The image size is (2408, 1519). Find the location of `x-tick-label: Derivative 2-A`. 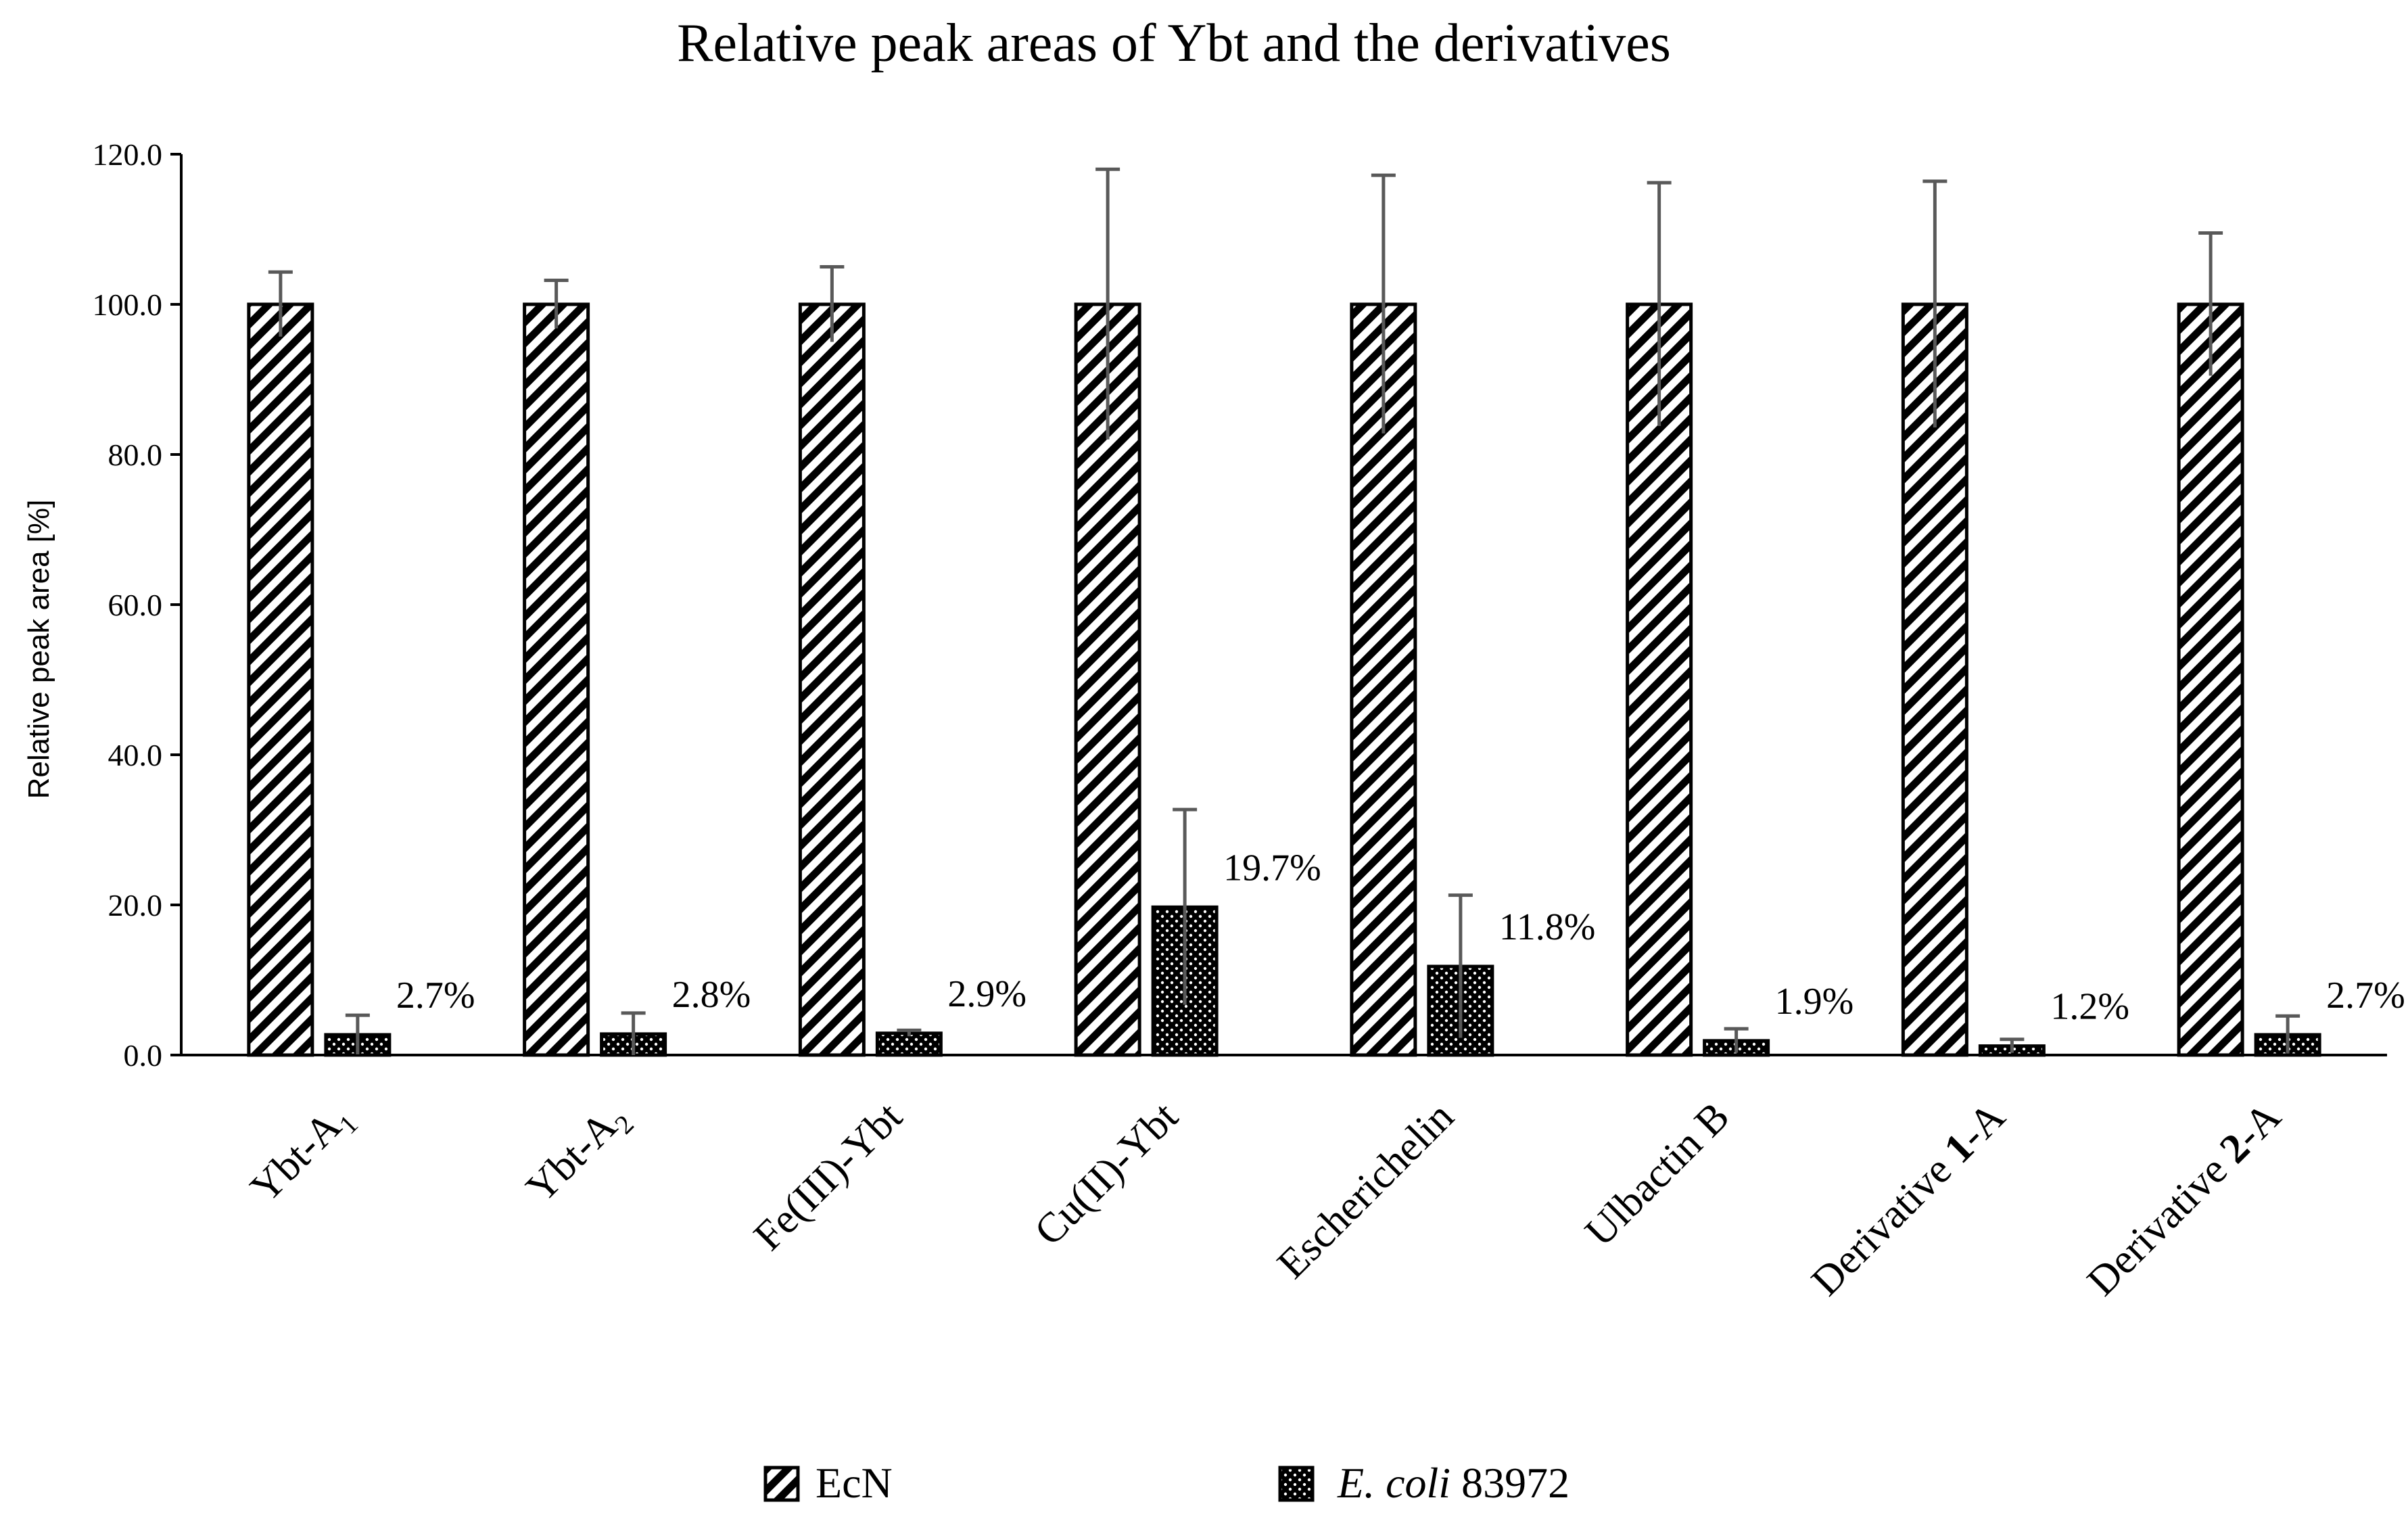

x-tick-label: Derivative 2-A is located at coordinates (2184, 1199).